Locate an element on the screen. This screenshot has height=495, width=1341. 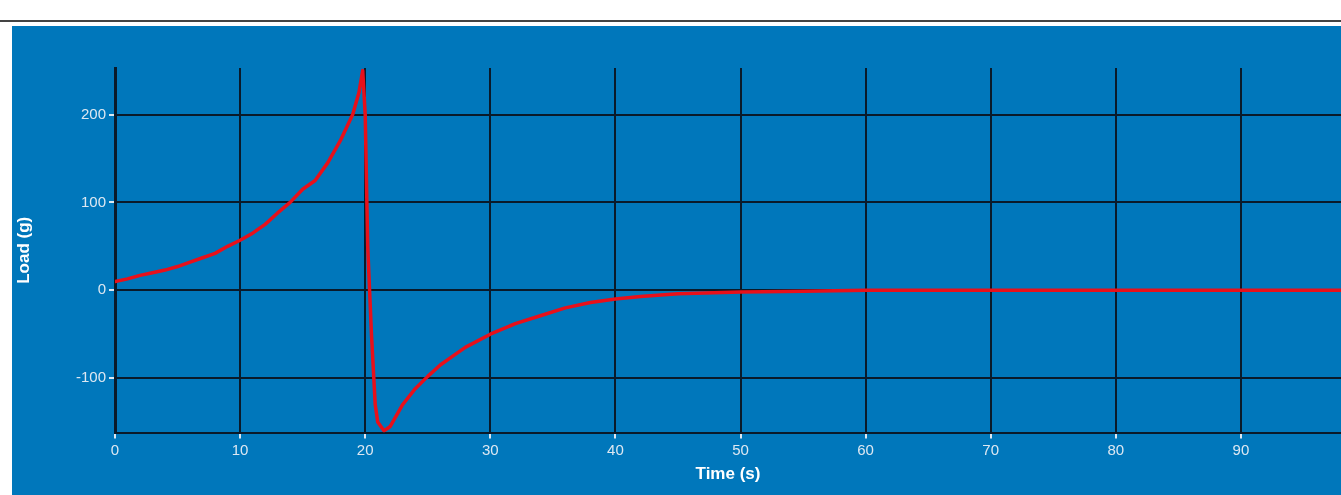
x-tick-label: 30 is located at coordinates (490, 449).